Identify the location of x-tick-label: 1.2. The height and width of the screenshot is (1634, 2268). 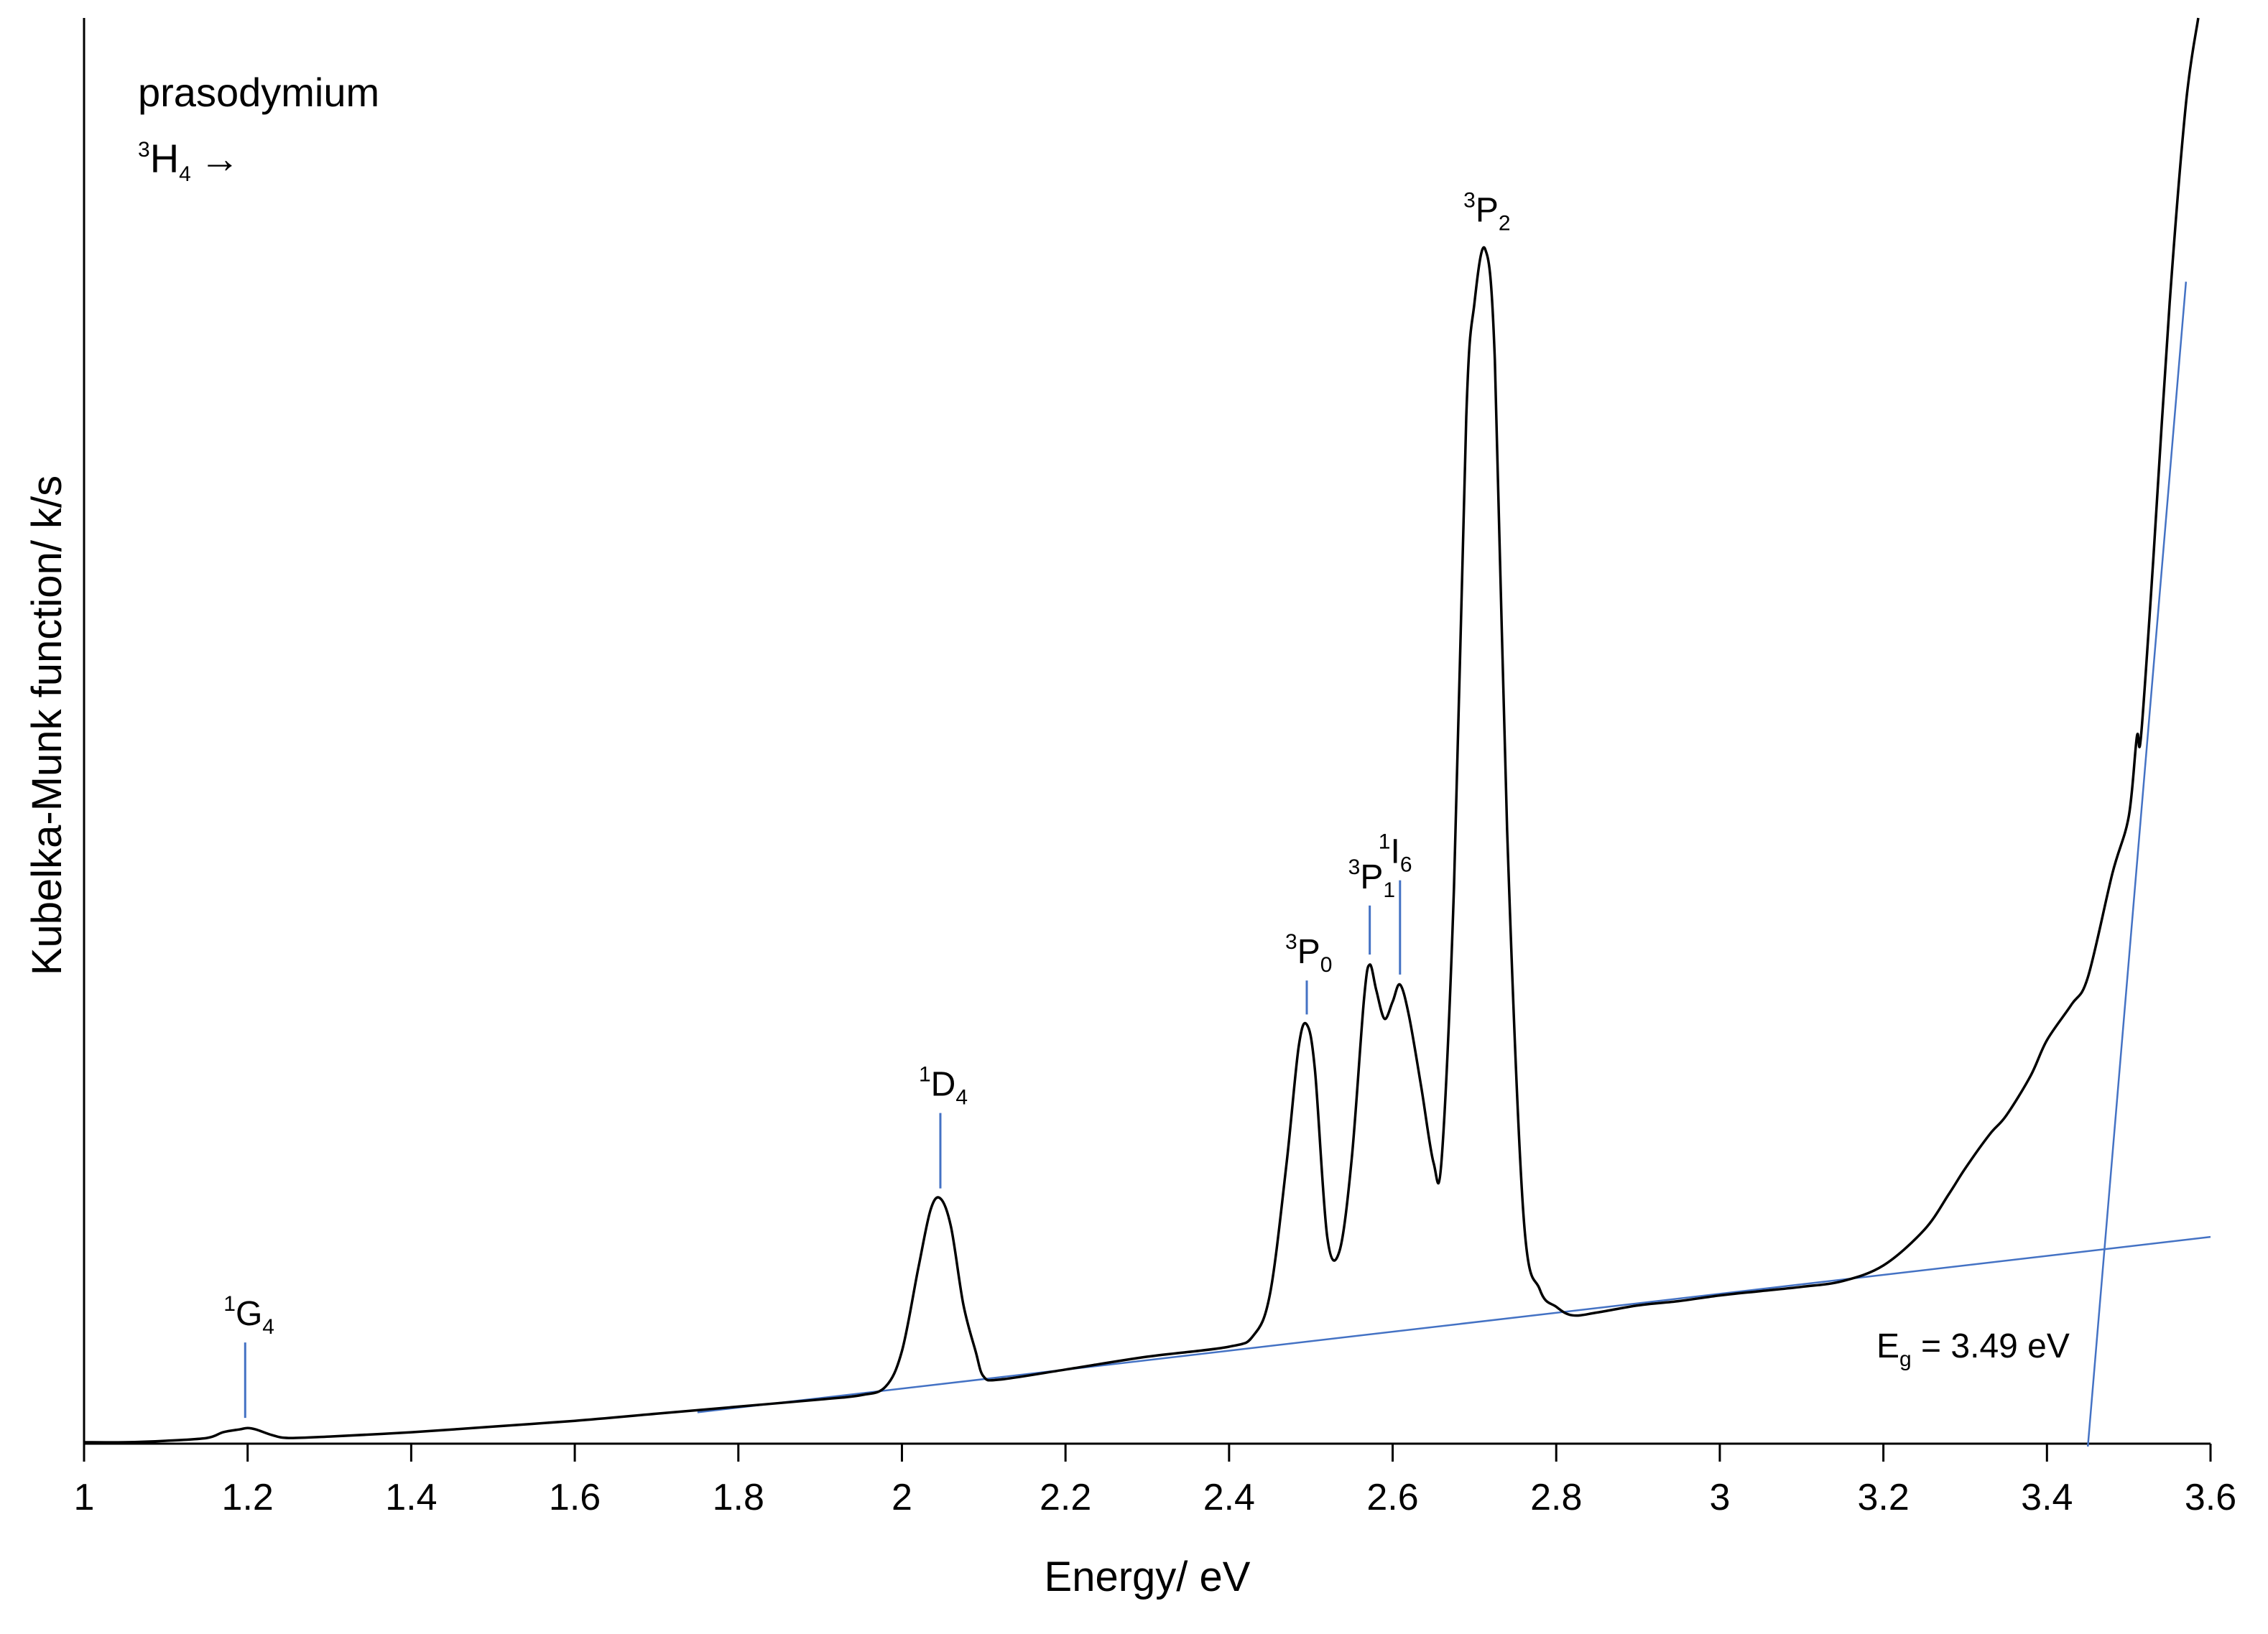
(248, 1498).